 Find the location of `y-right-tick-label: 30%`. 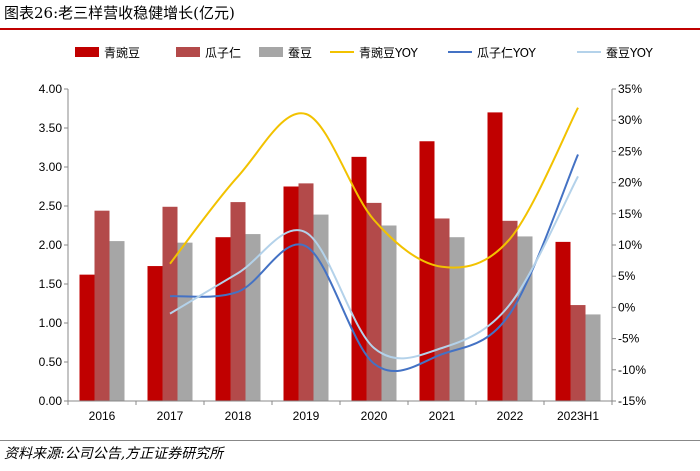

y-right-tick-label: 30% is located at coordinates (630, 120).